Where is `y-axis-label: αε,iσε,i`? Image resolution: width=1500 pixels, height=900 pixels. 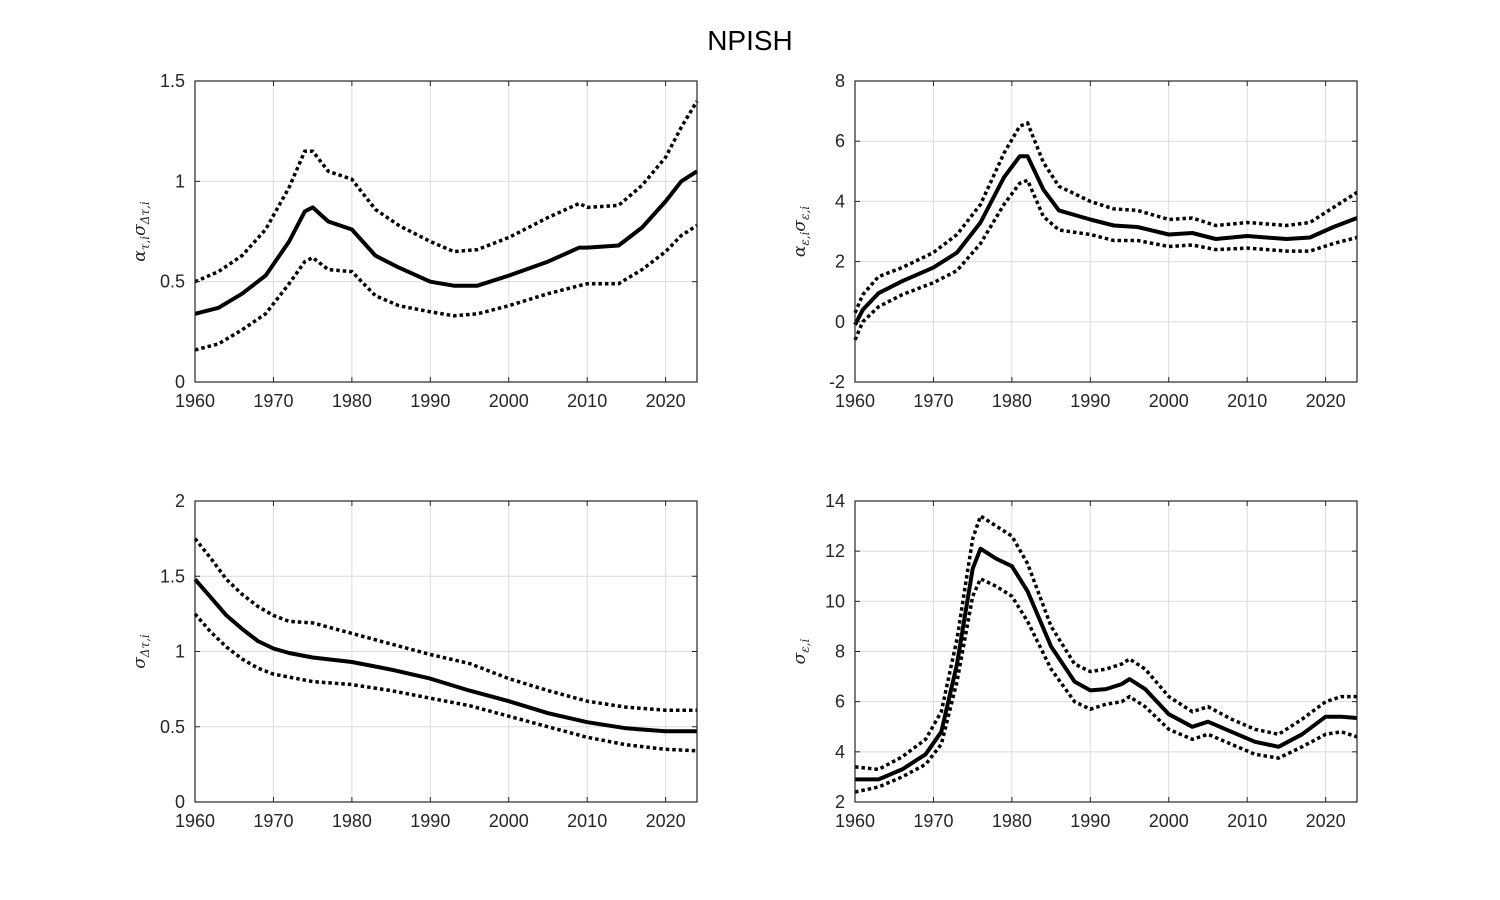
y-axis-label: αε,iσε,i is located at coordinates (801, 231).